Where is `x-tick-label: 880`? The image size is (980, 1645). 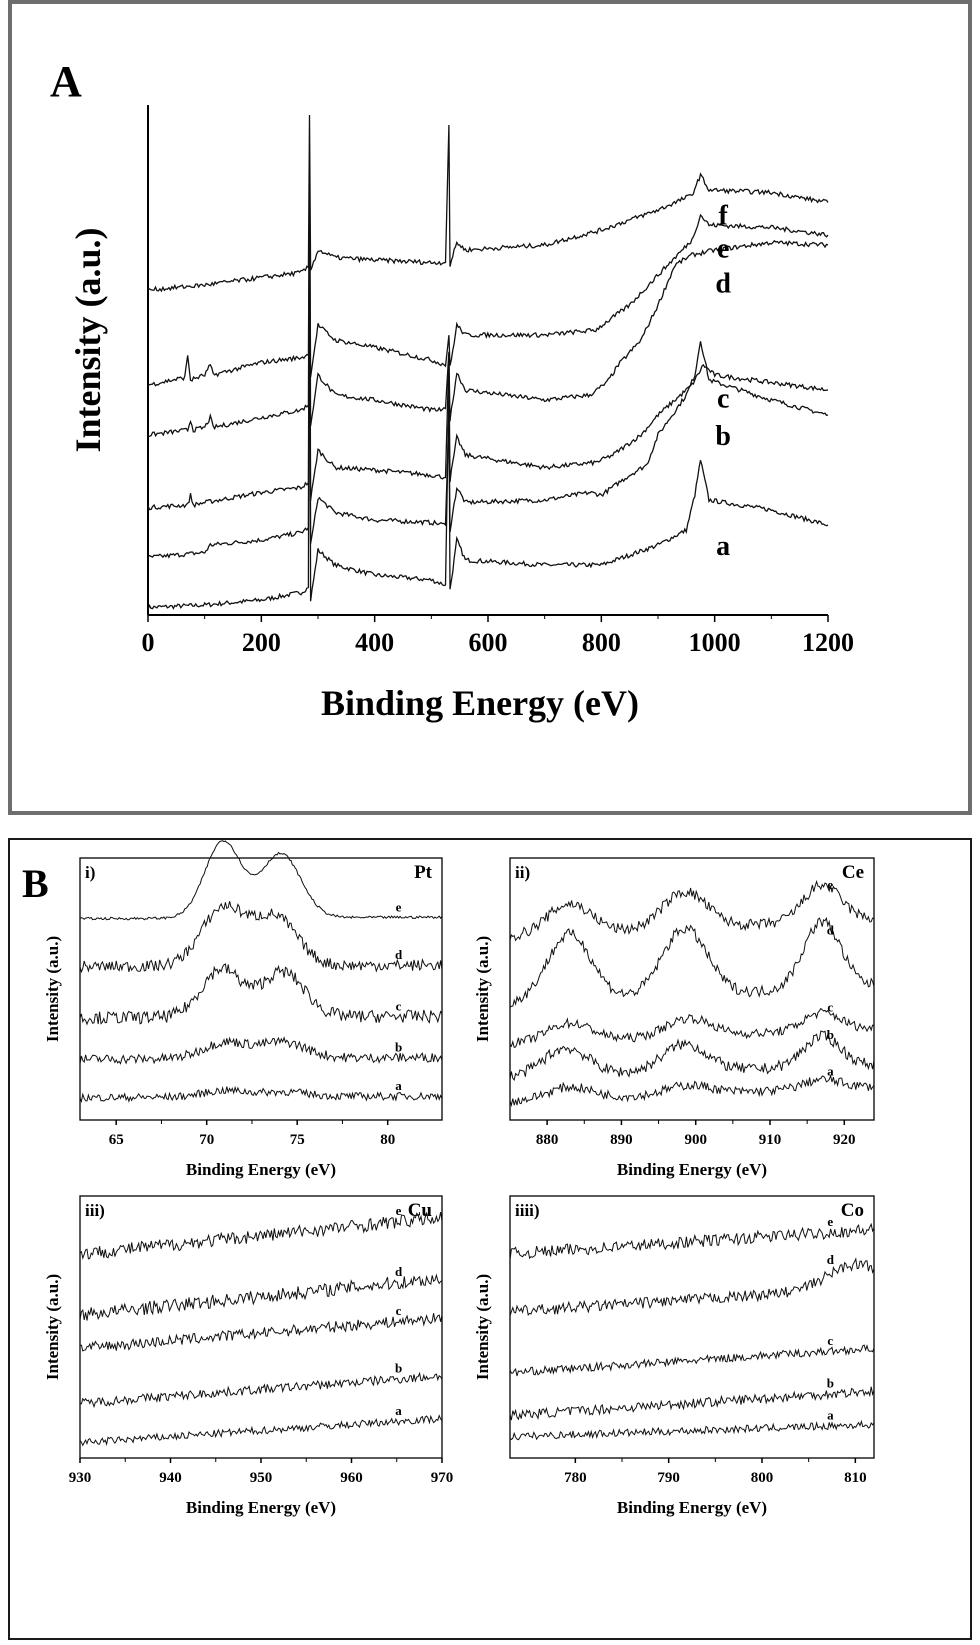 x-tick-label: 880 is located at coordinates (547, 1140).